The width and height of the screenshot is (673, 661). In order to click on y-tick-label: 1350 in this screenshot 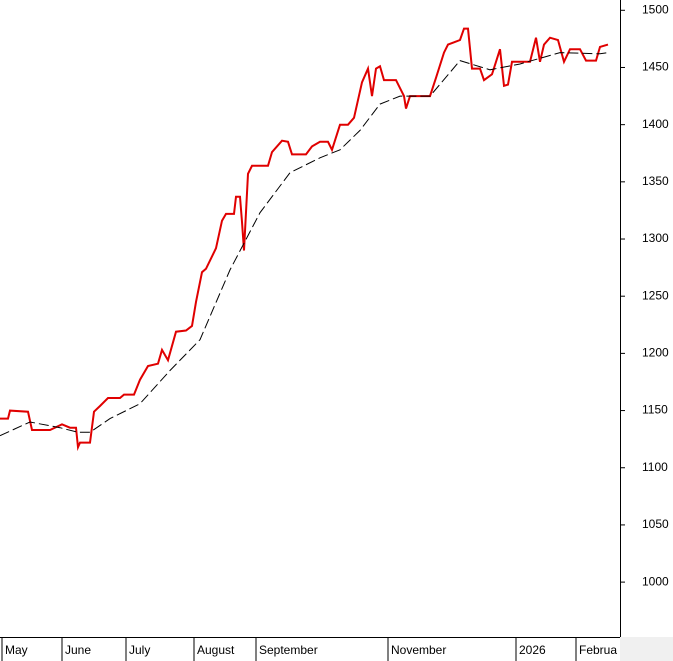, I will do `click(655, 181)`.